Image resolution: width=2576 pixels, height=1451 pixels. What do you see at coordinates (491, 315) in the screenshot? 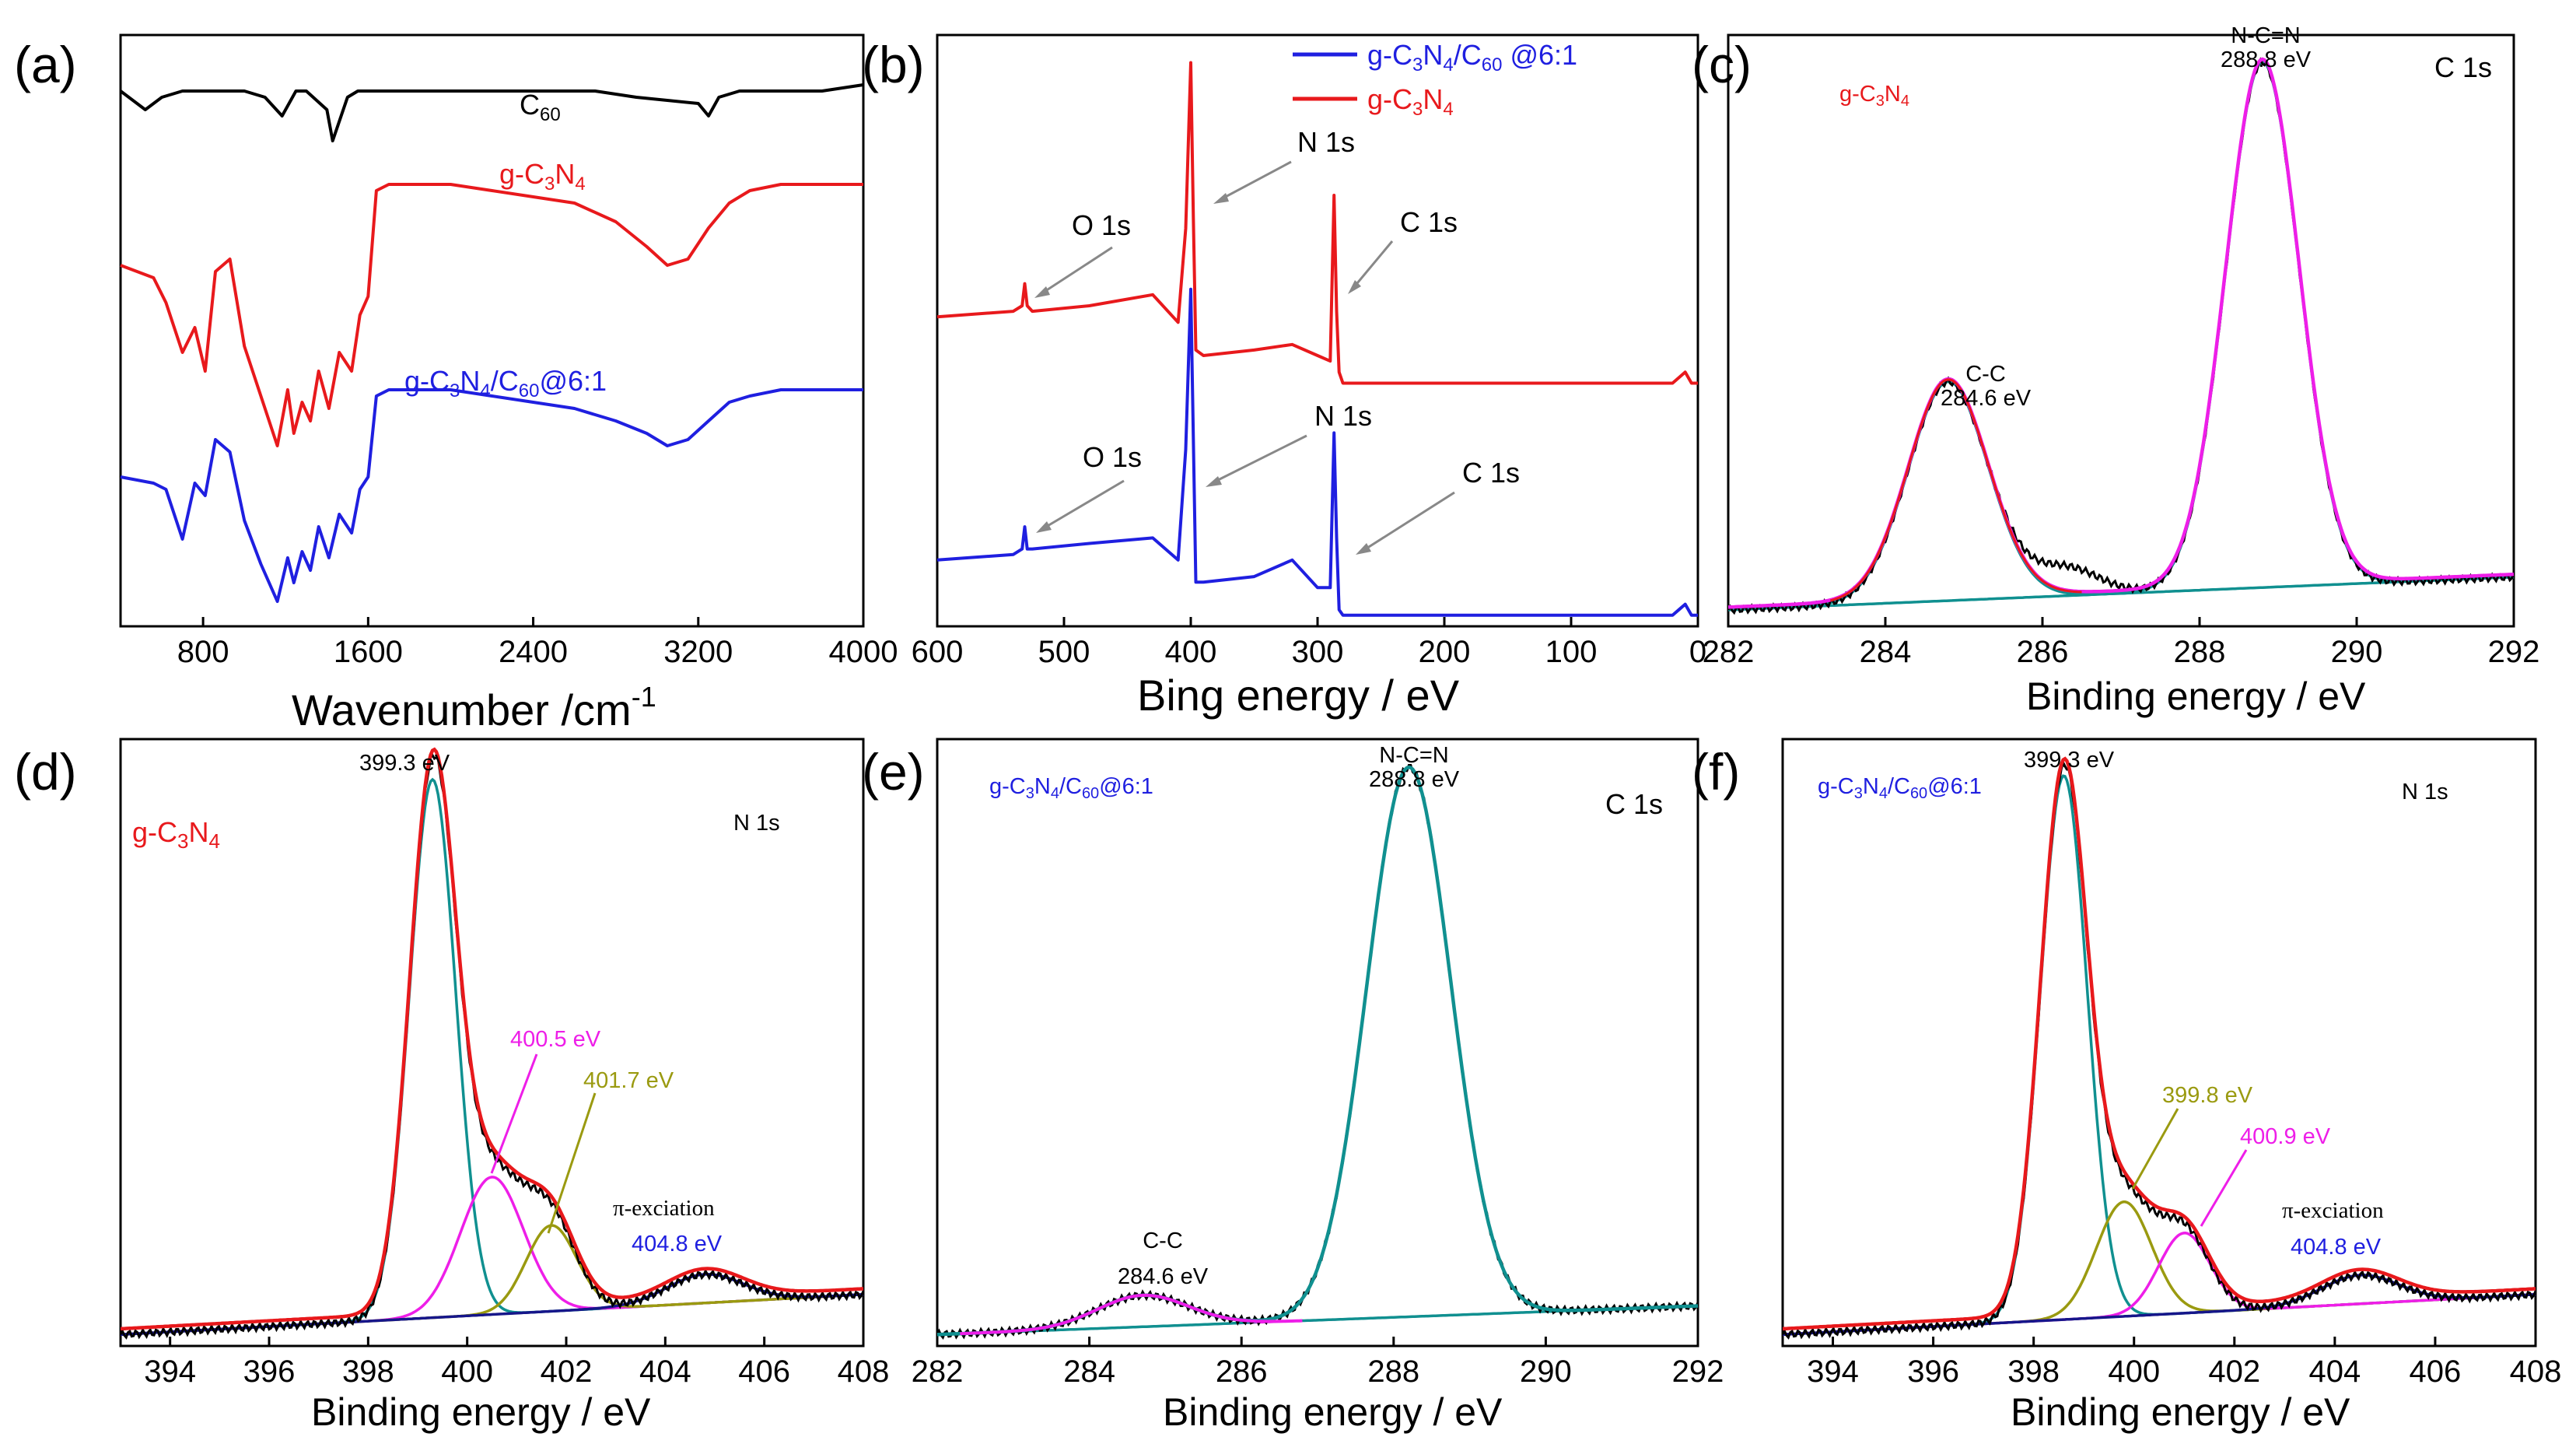
I see `series-line-g-c3n4` at bounding box center [491, 315].